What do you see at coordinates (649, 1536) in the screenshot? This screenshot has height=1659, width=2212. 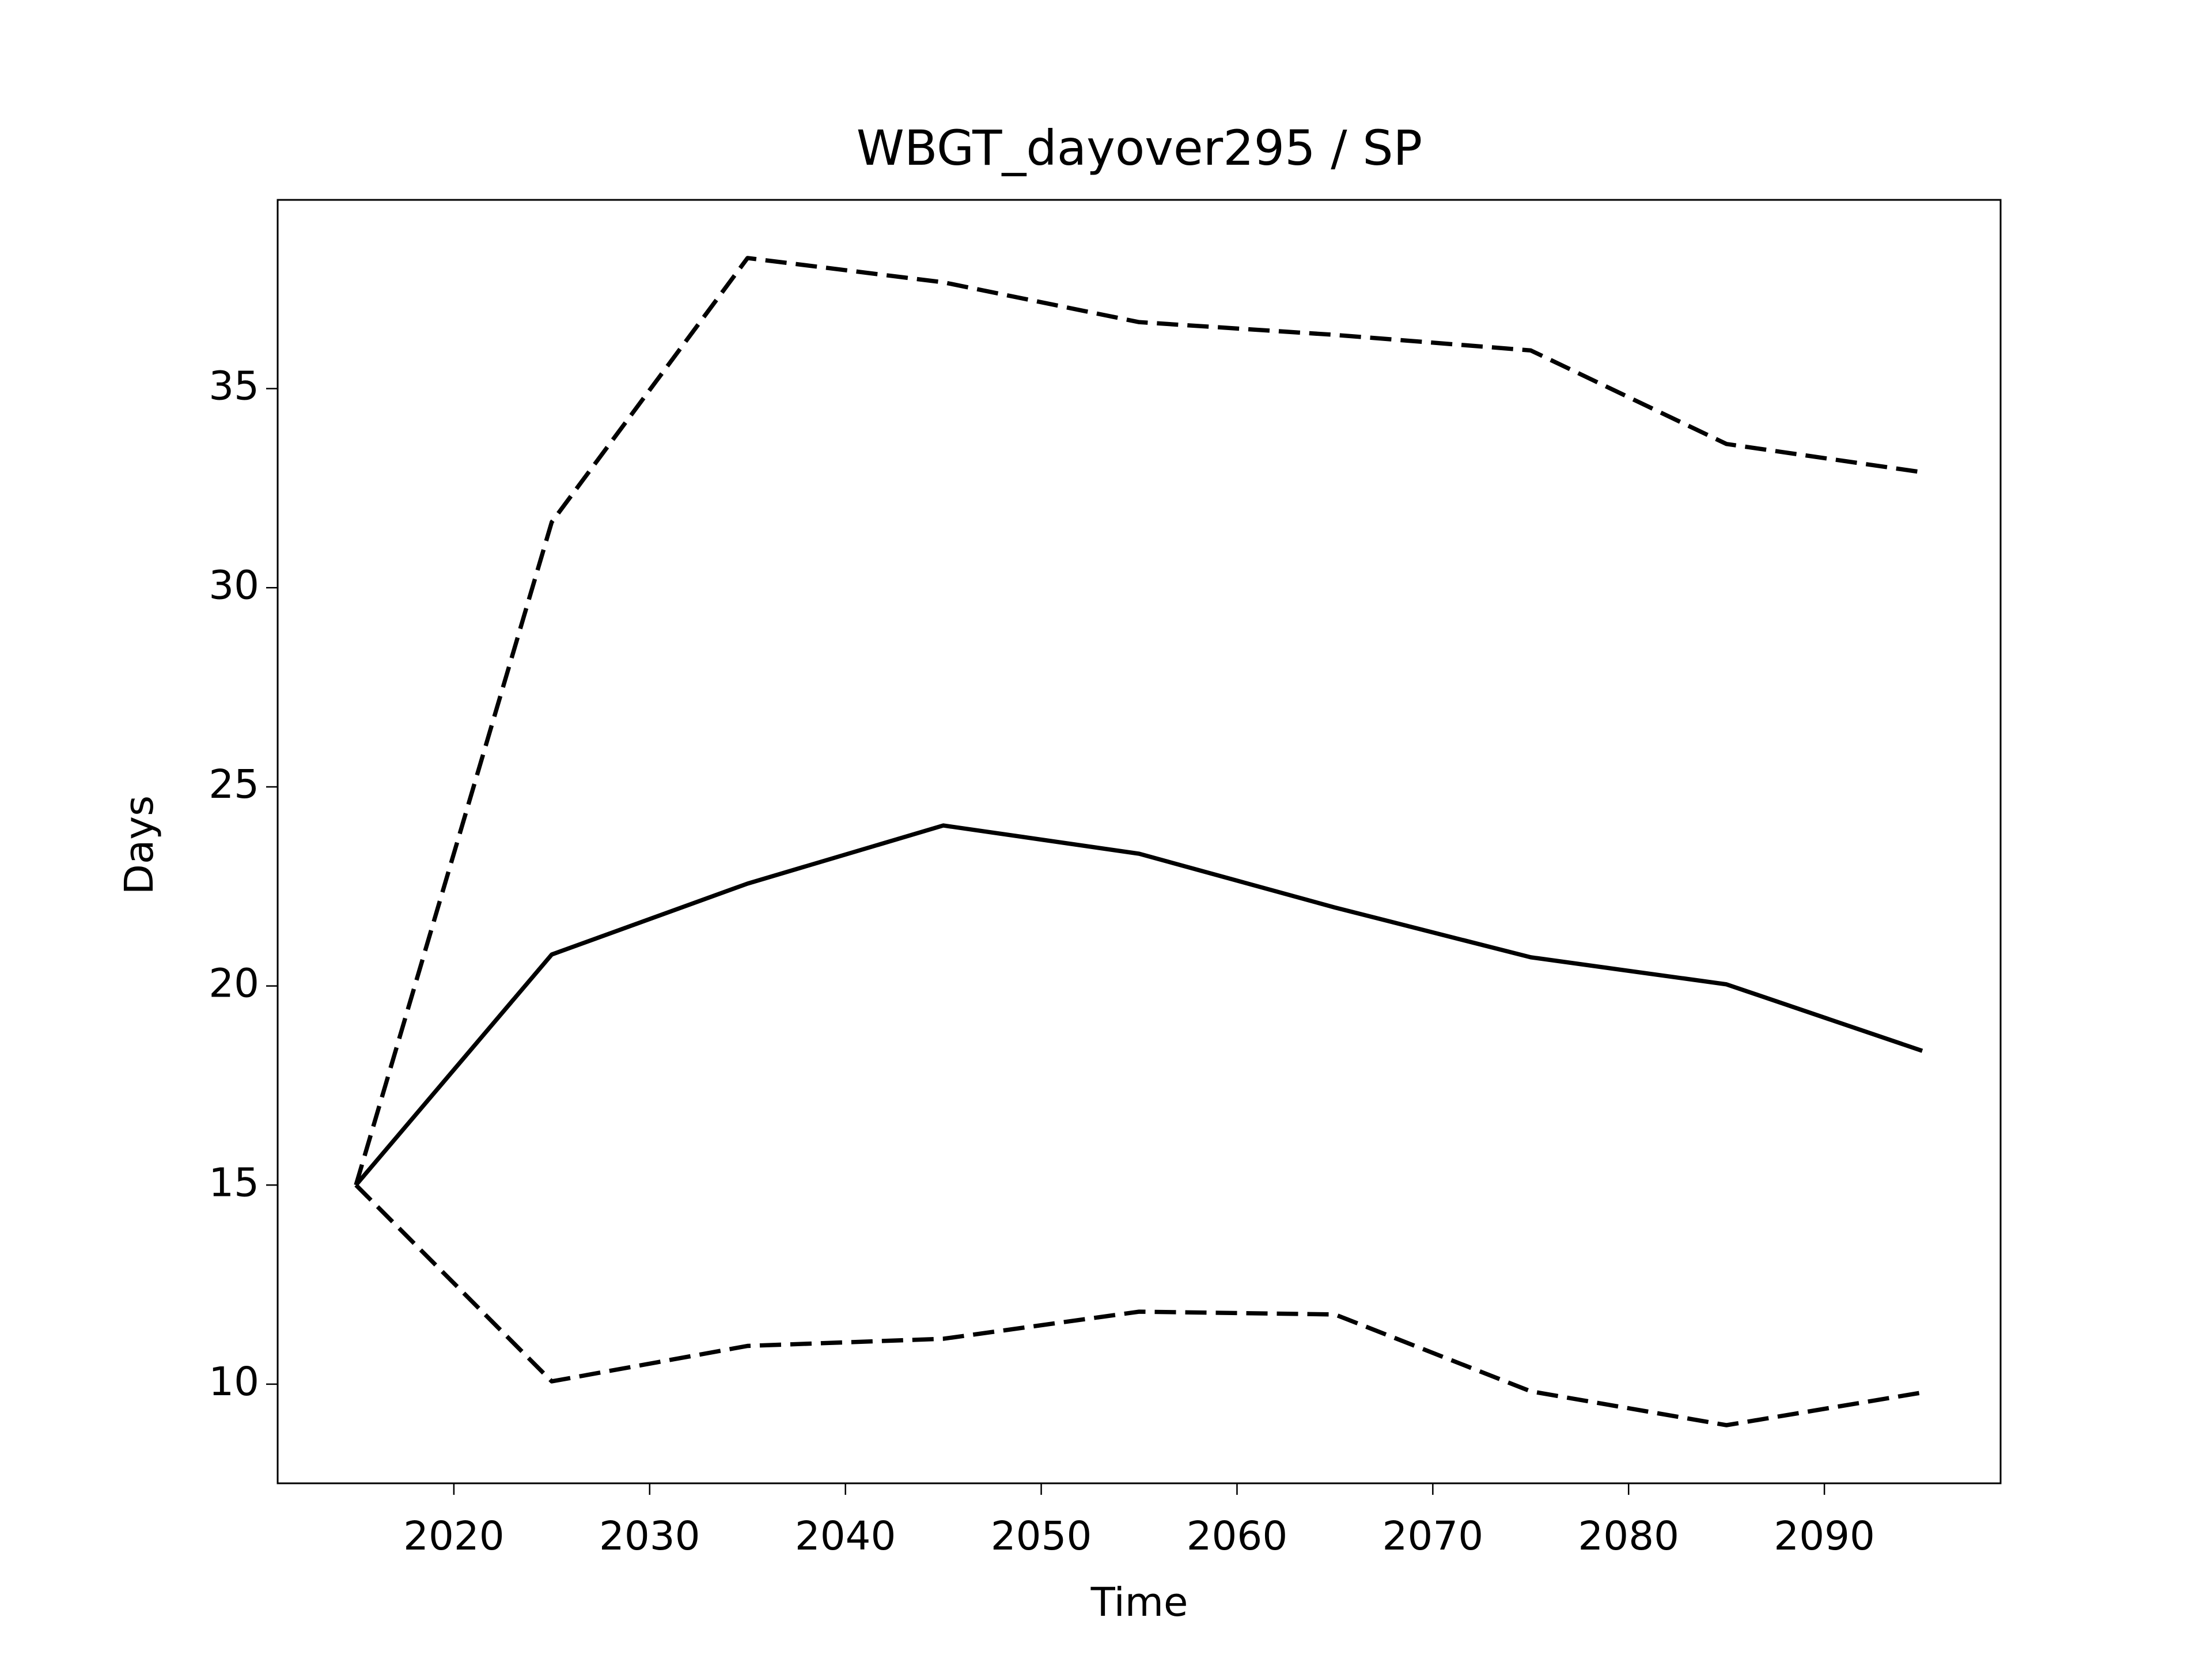 I see `x-tick-label: 2030` at bounding box center [649, 1536].